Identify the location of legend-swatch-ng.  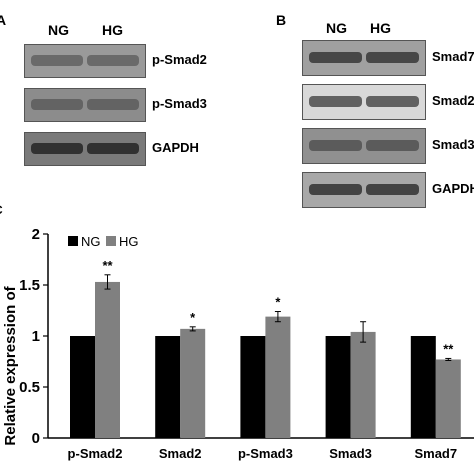
(73, 241).